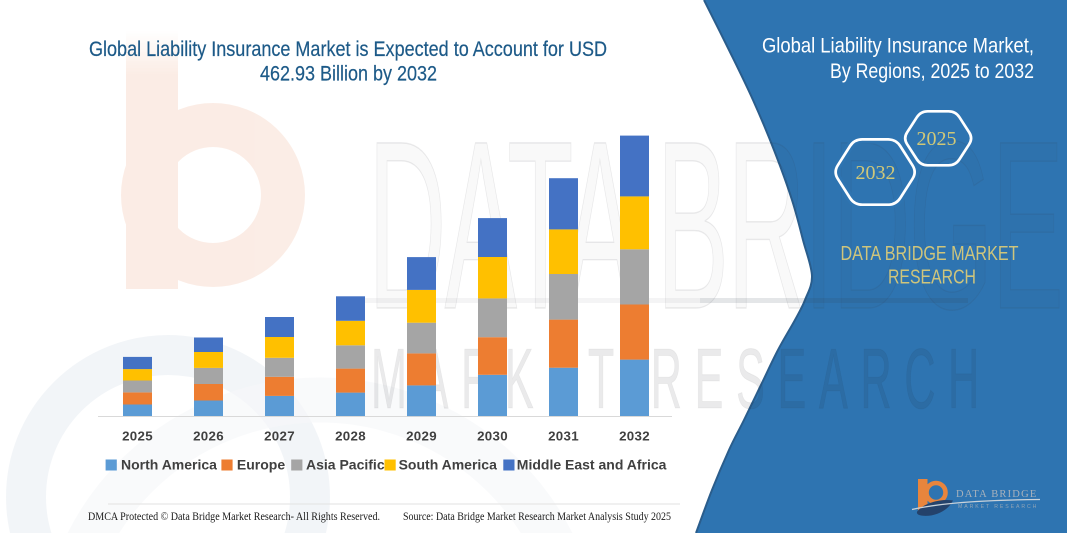 The image size is (1067, 533). I want to click on svg-text: 2031, so click(563, 436).